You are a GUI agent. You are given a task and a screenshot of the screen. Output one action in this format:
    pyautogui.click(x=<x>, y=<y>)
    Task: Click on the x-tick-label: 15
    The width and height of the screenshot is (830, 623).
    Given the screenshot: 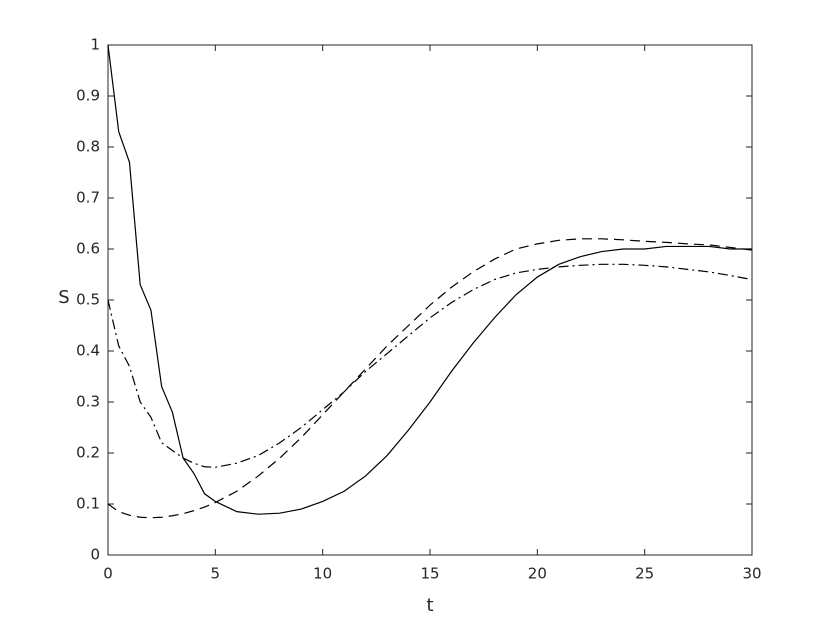 What is the action you would take?
    pyautogui.click(x=429, y=574)
    